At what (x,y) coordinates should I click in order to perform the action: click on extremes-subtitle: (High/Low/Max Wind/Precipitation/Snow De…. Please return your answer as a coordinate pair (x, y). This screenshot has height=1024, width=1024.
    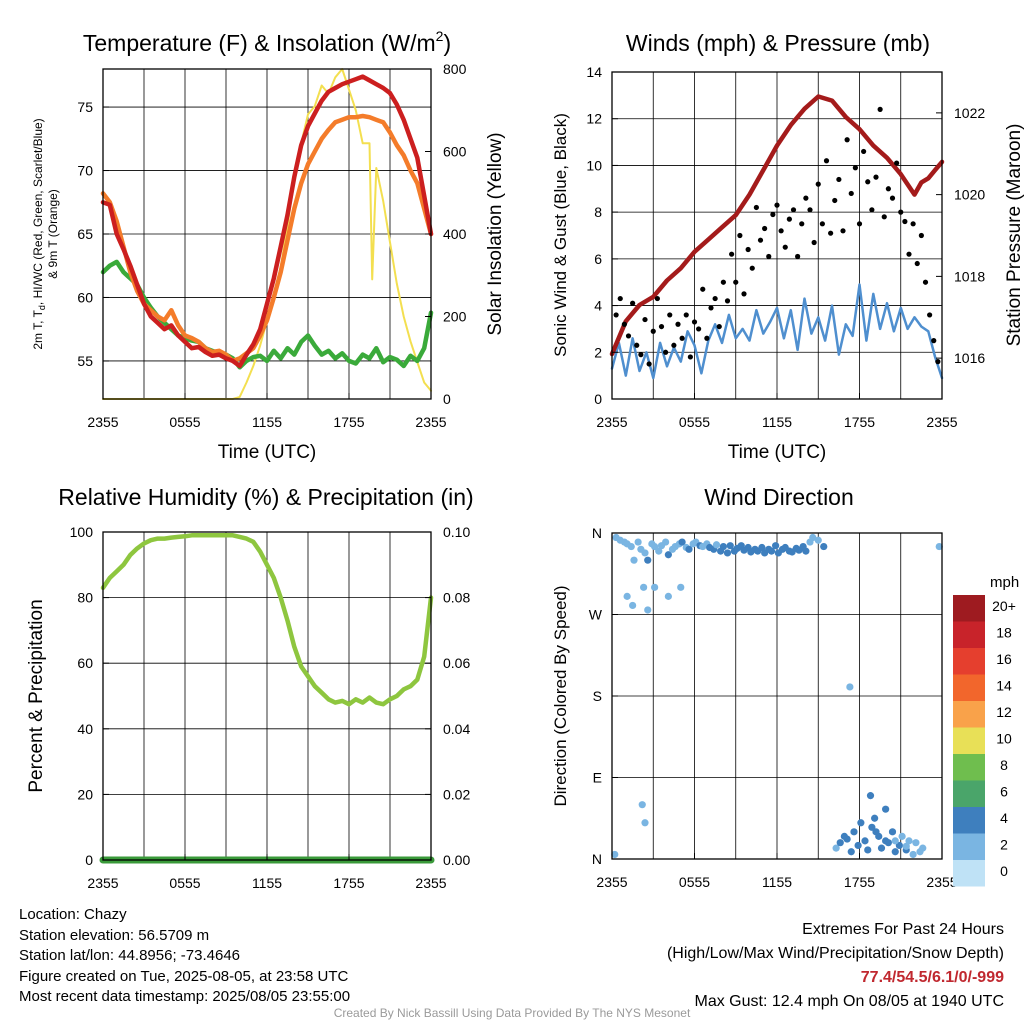
    Looking at the image, I should click on (835, 953).